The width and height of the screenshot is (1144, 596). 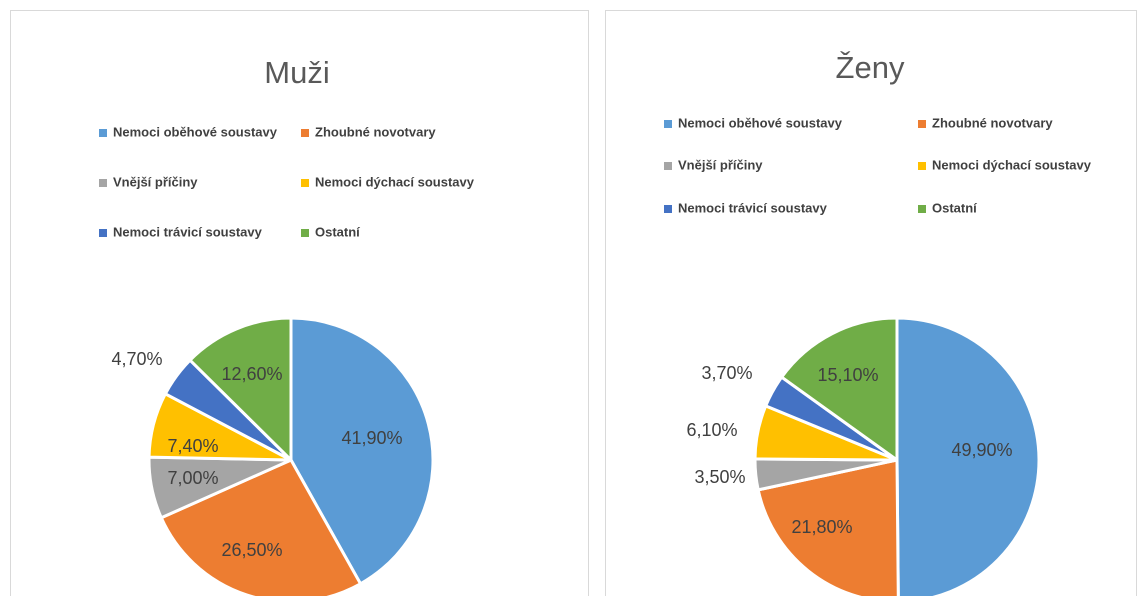 I want to click on chart-title: Muži, so click(x=296, y=72).